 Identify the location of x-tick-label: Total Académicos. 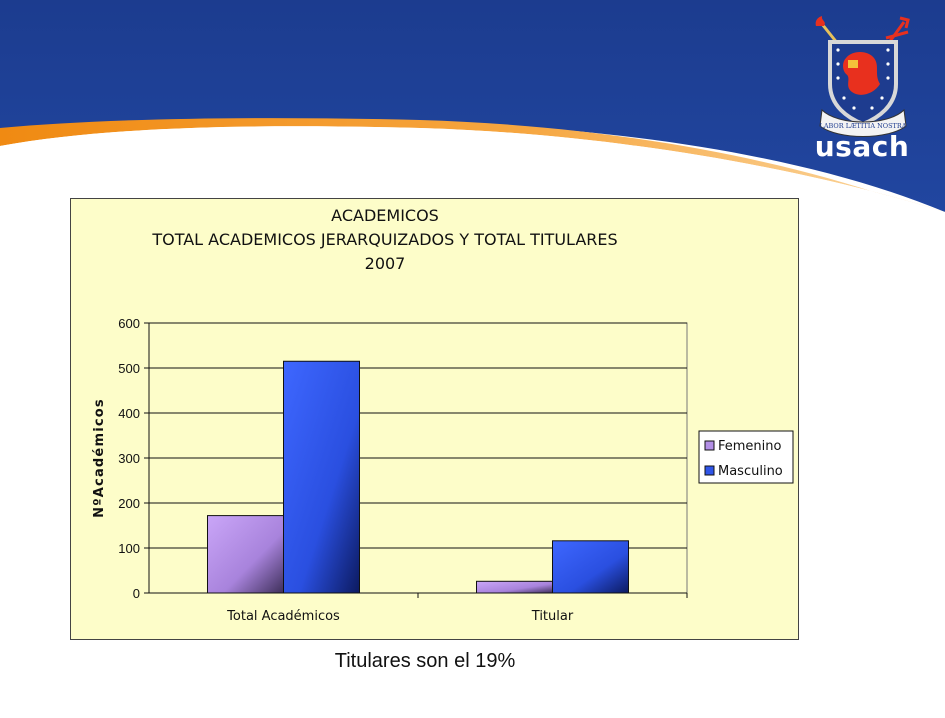
(283, 616).